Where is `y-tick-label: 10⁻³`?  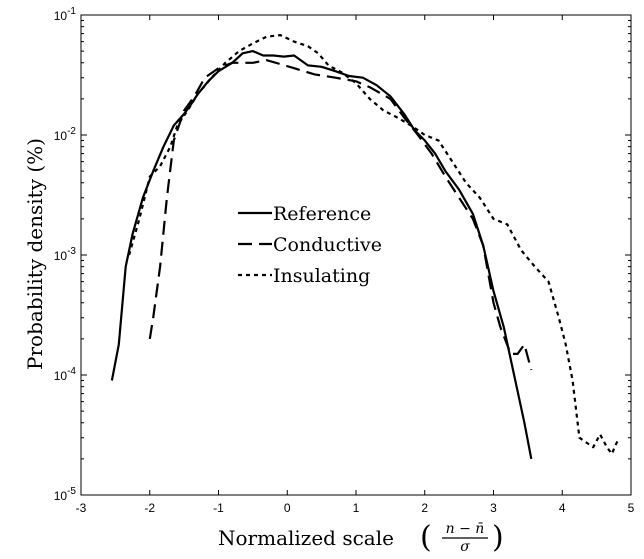 y-tick-label: 10⁻³ is located at coordinates (65, 254).